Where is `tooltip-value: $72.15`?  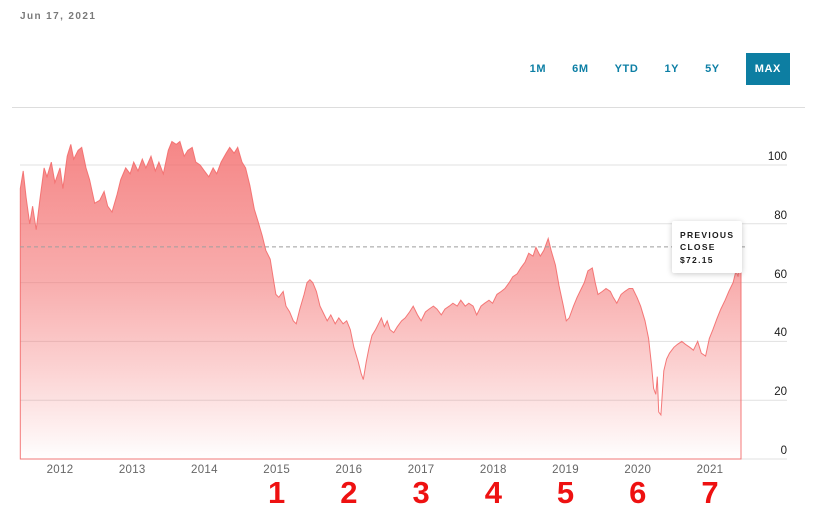 tooltip-value: $72.15 is located at coordinates (697, 259).